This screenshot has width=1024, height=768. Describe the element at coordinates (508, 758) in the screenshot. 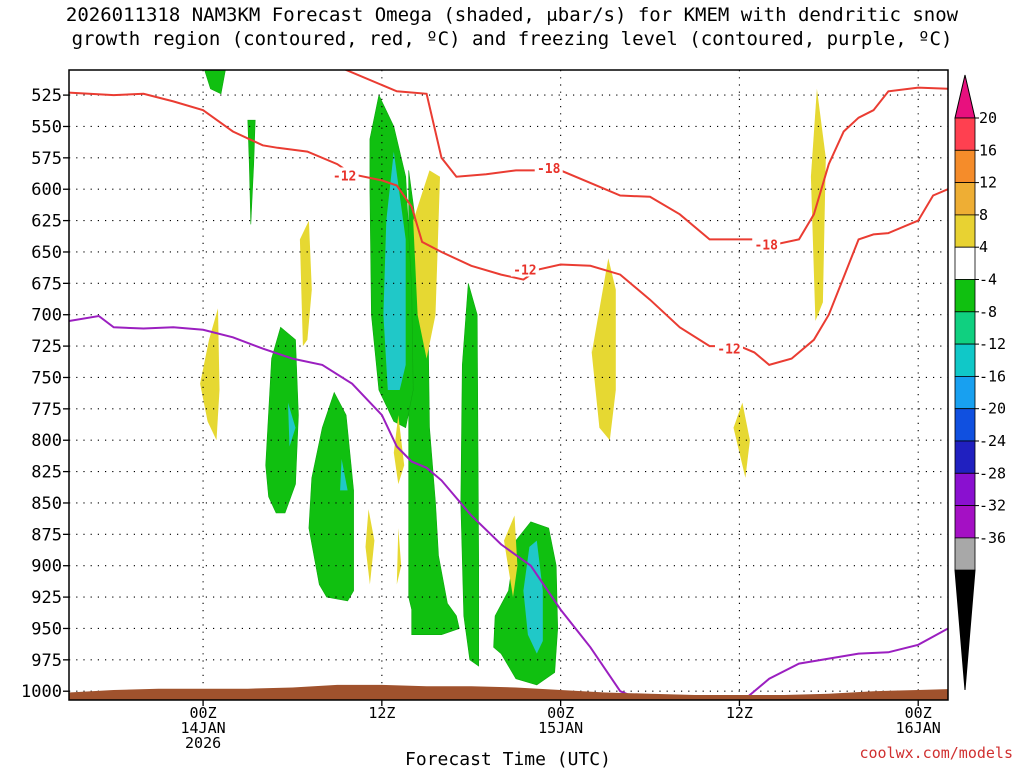

I see `x-axis-title: Forecast Time (UTC)` at that location.